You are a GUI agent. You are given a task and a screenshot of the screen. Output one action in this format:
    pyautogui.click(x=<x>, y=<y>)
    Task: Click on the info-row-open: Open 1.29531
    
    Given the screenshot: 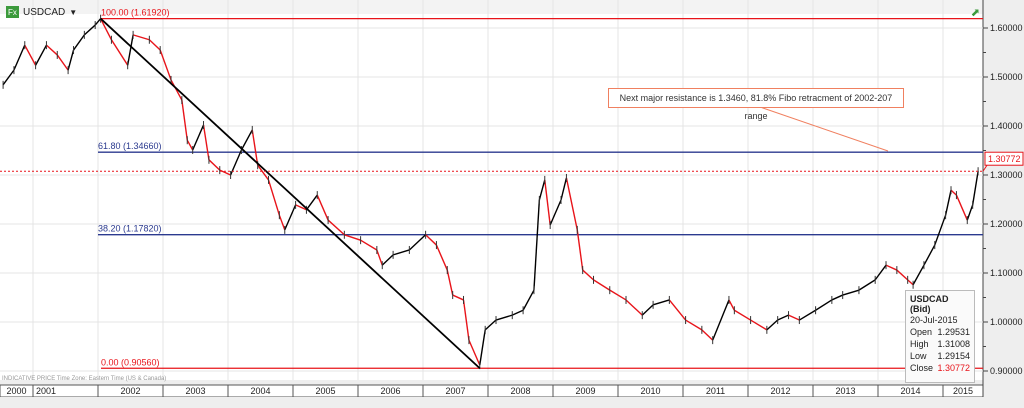 What is the action you would take?
    pyautogui.click(x=940, y=332)
    